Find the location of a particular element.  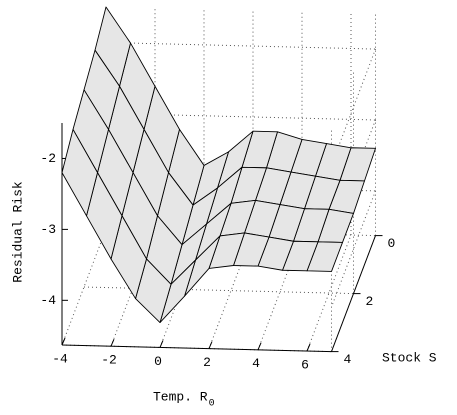

x-tick-label: -4 is located at coordinates (60, 358).